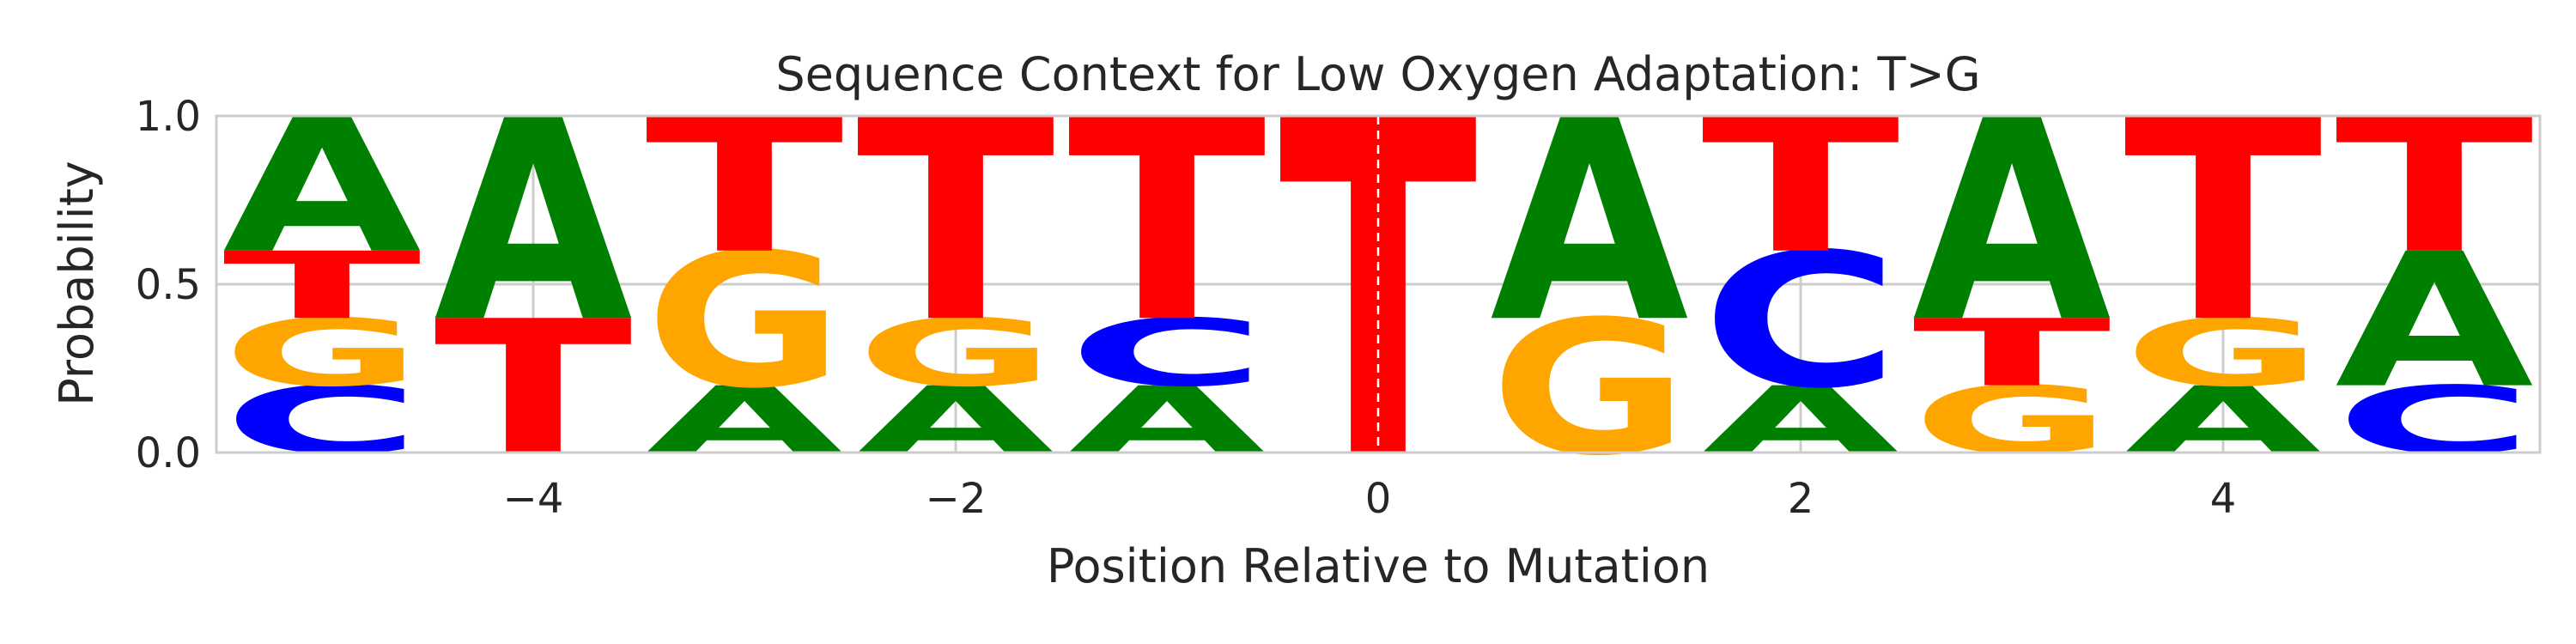  I want to click on x-tick-label: −2, so click(957, 499).